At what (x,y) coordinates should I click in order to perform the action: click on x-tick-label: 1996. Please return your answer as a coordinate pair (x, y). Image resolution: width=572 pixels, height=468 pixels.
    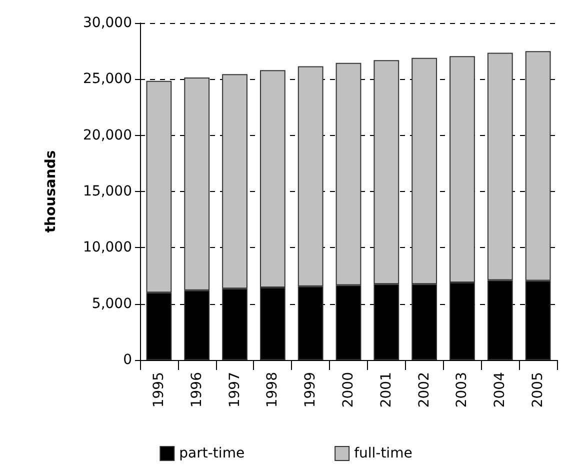
    Looking at the image, I should click on (196, 390).